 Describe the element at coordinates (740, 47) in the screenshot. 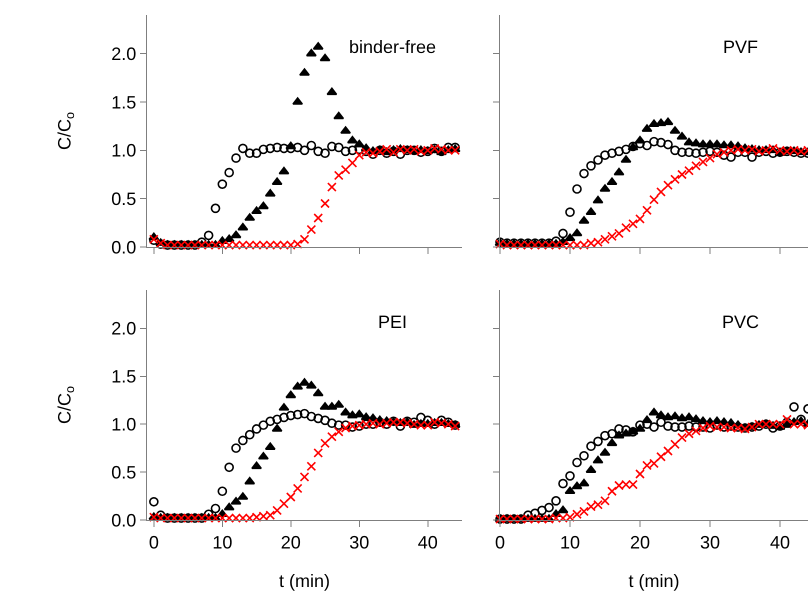

I see `text: PVF` at that location.